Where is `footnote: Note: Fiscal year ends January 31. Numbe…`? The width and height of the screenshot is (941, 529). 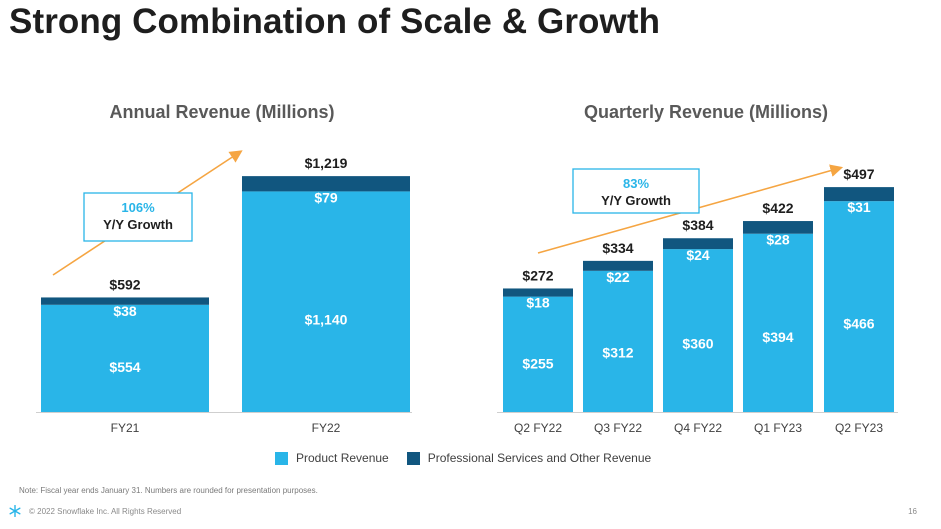 footnote: Note: Fiscal year ends January 31. Numbe… is located at coordinates (168, 490).